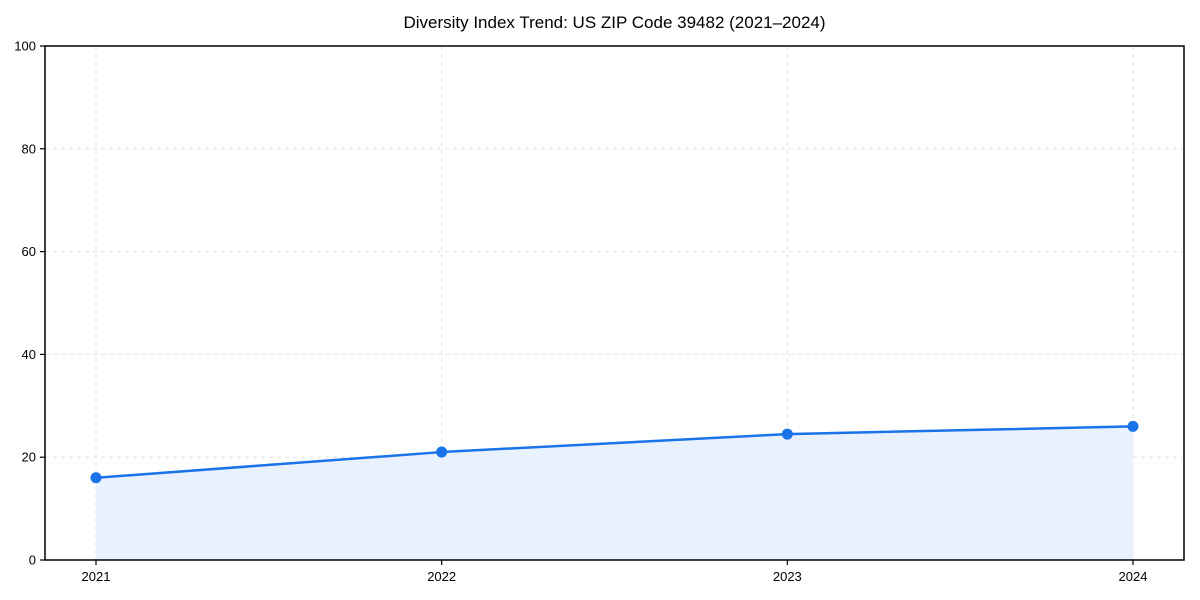  What do you see at coordinates (25, 46) in the screenshot?
I see `y-tick-label: 100` at bounding box center [25, 46].